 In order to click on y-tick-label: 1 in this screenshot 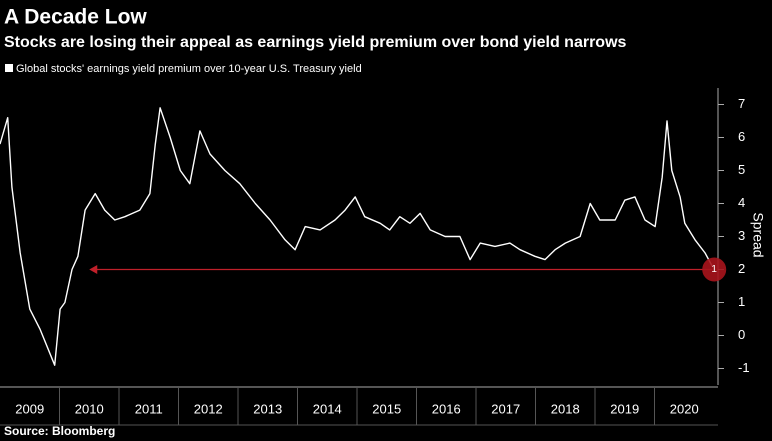, I will do `click(741, 301)`.